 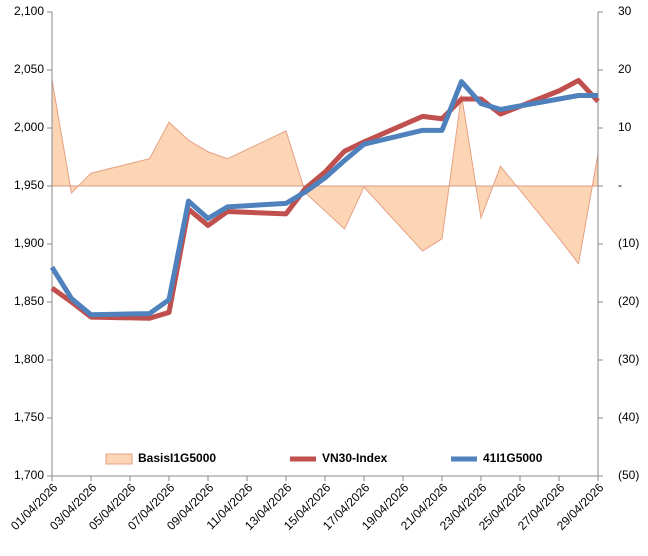 I want to click on y2-tick-label: 30, so click(x=625, y=11).